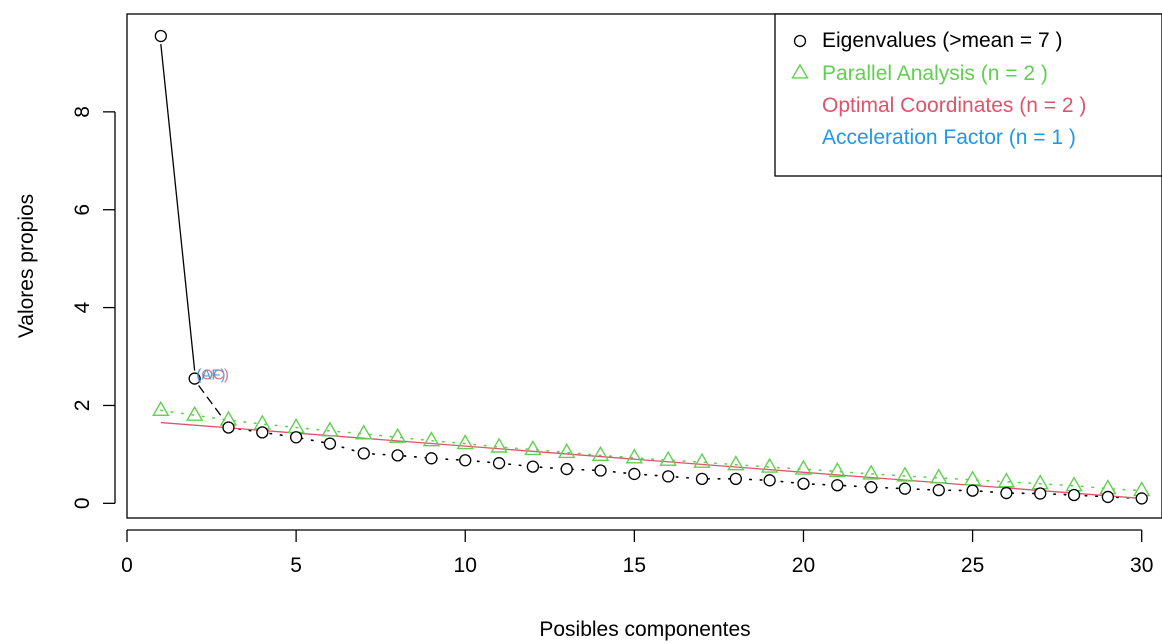  What do you see at coordinates (949, 137) in the screenshot?
I see `legend-label: Acceleration Factor (n = 1 )` at bounding box center [949, 137].